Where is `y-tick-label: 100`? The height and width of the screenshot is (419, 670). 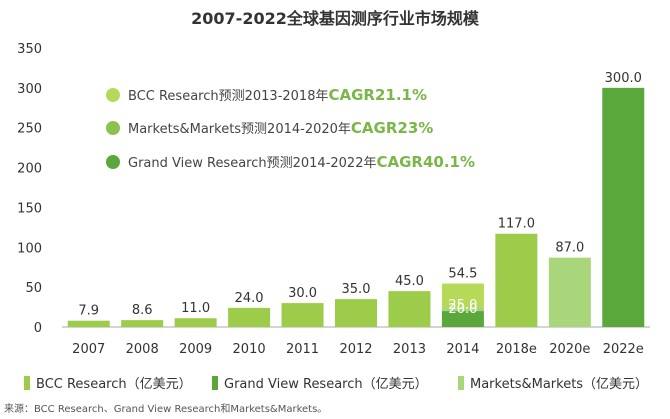 y-tick-label: 100 is located at coordinates (29, 248).